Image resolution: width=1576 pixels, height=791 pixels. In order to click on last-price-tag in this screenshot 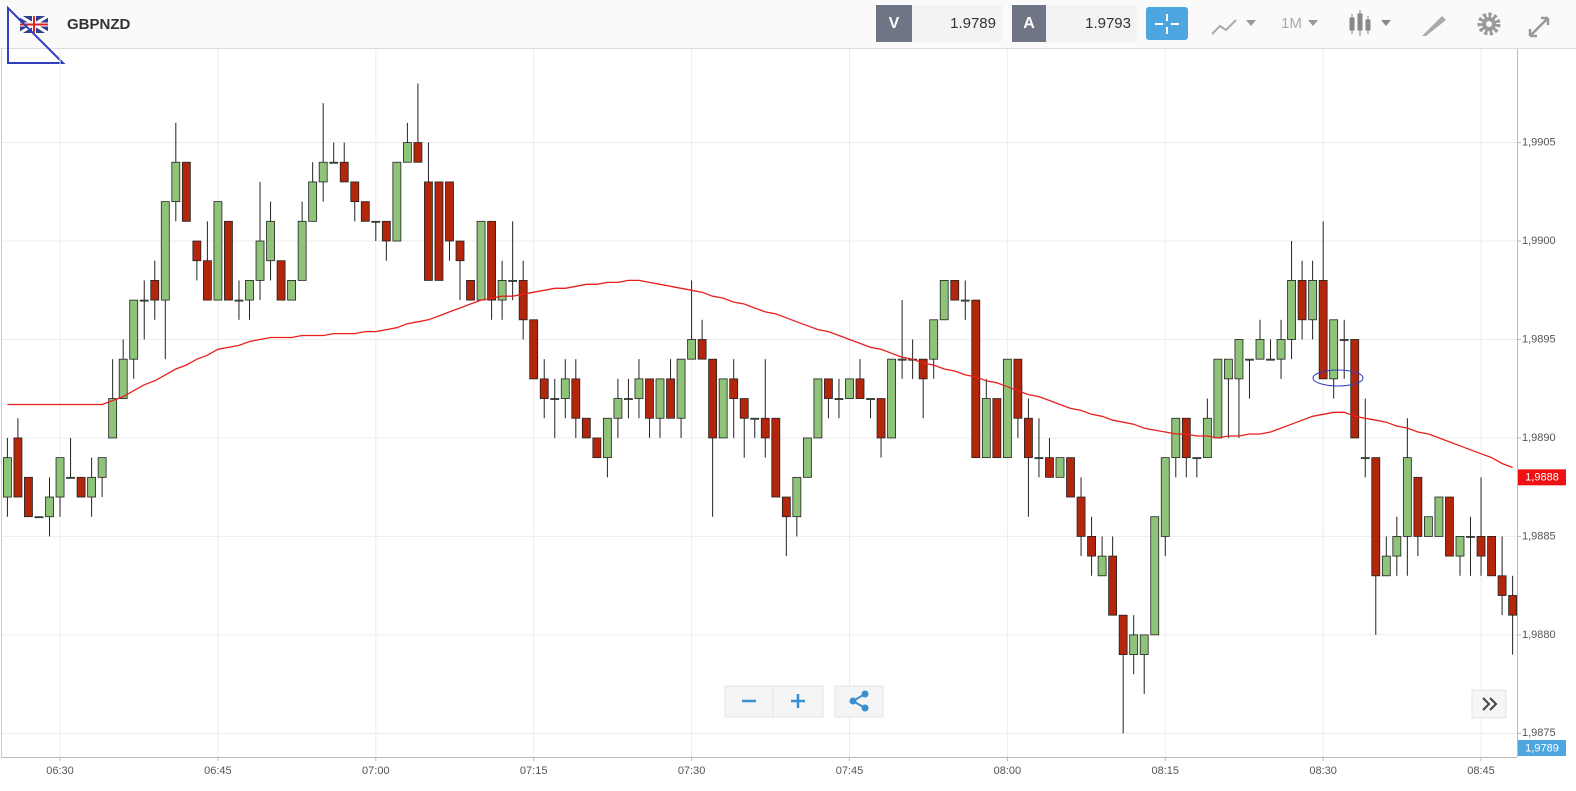, I will do `click(1542, 748)`.